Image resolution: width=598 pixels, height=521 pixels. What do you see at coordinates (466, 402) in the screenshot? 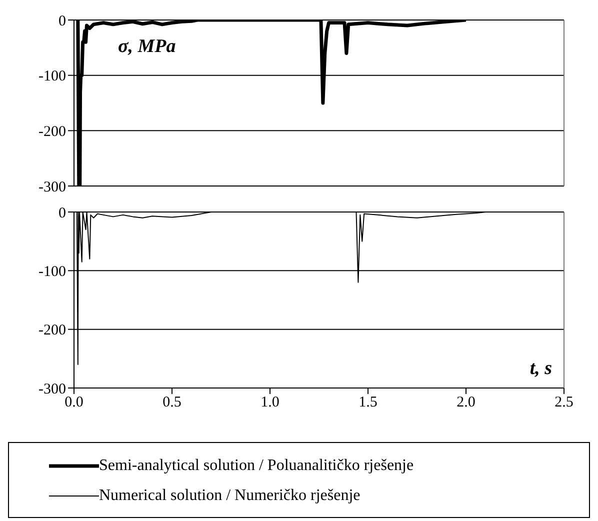
I see `x-tick-label: 2.0` at bounding box center [466, 402].